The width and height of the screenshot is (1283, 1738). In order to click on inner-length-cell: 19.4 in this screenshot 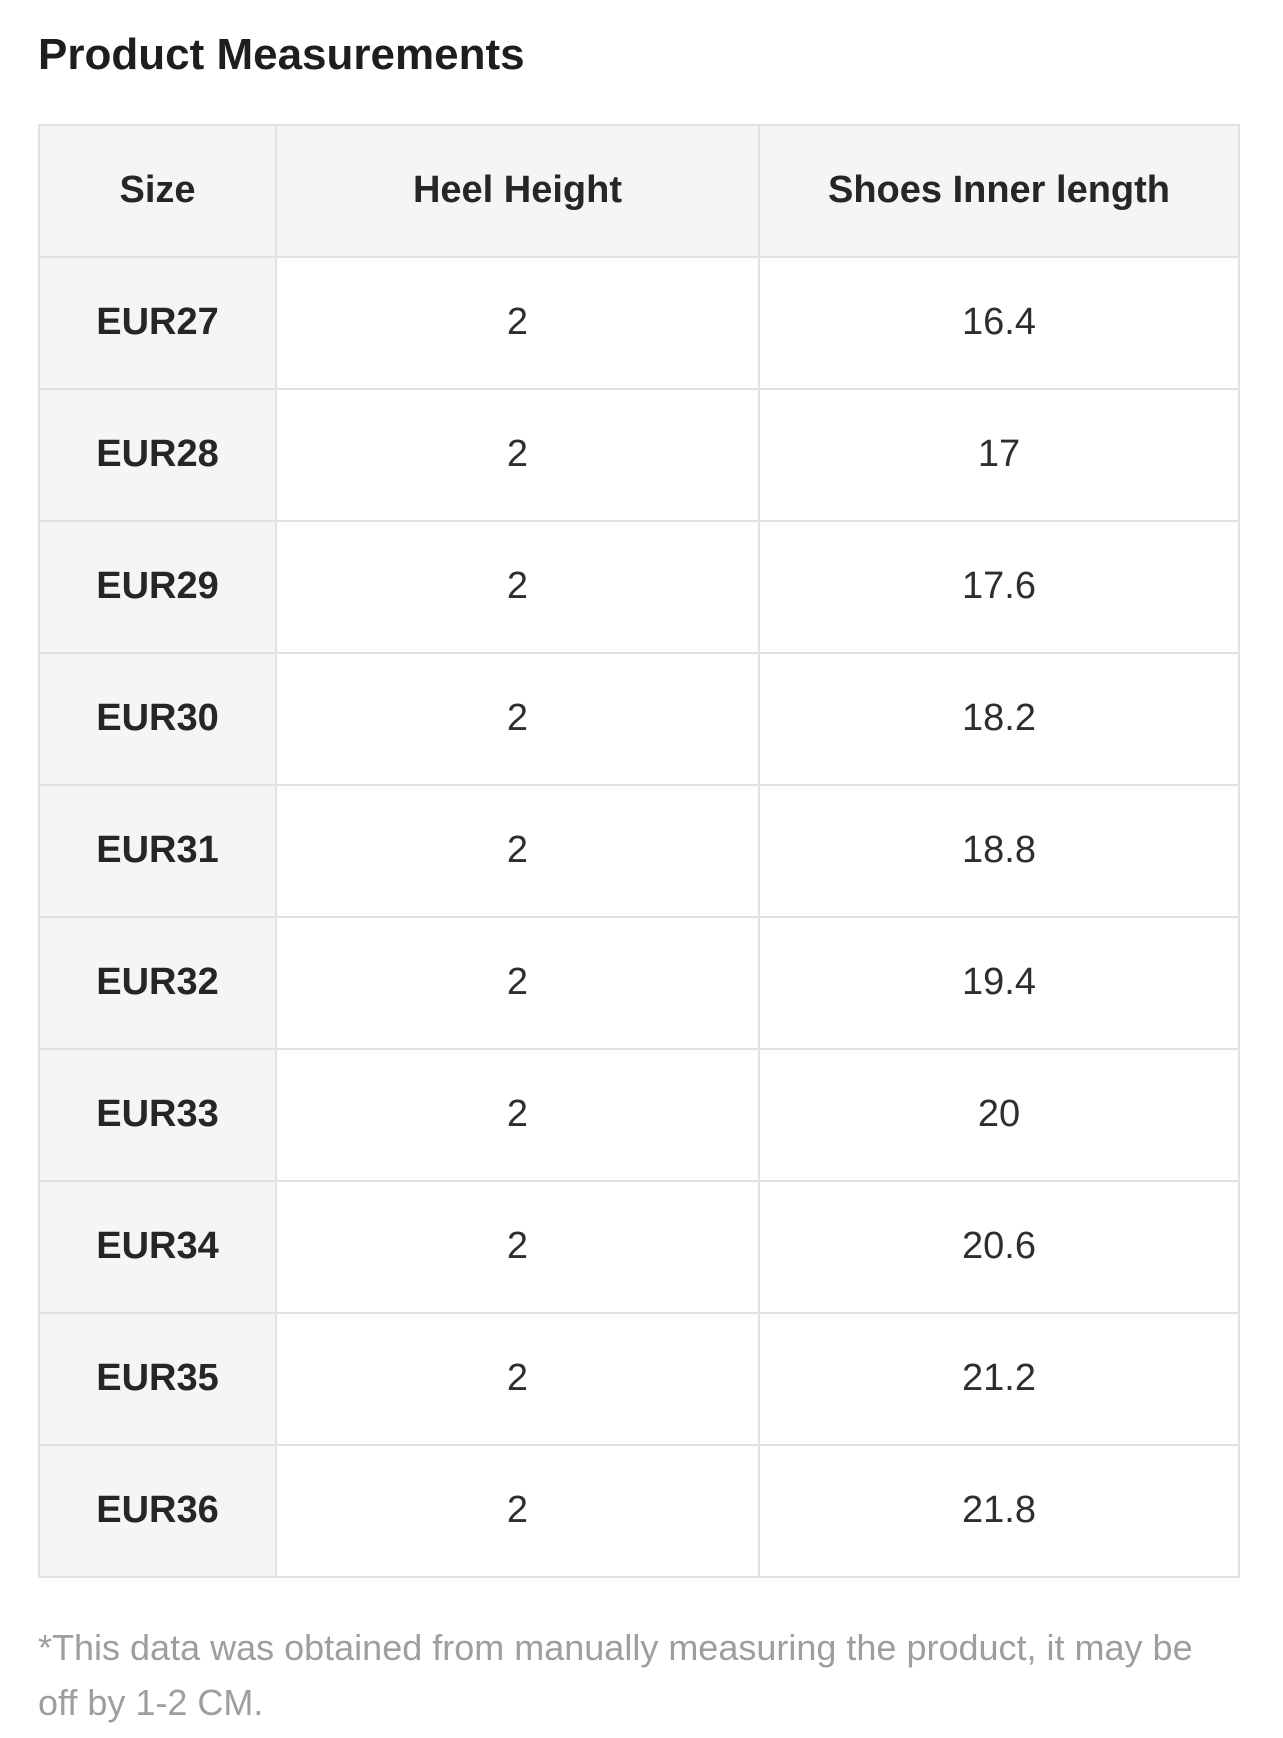, I will do `click(999, 982)`.